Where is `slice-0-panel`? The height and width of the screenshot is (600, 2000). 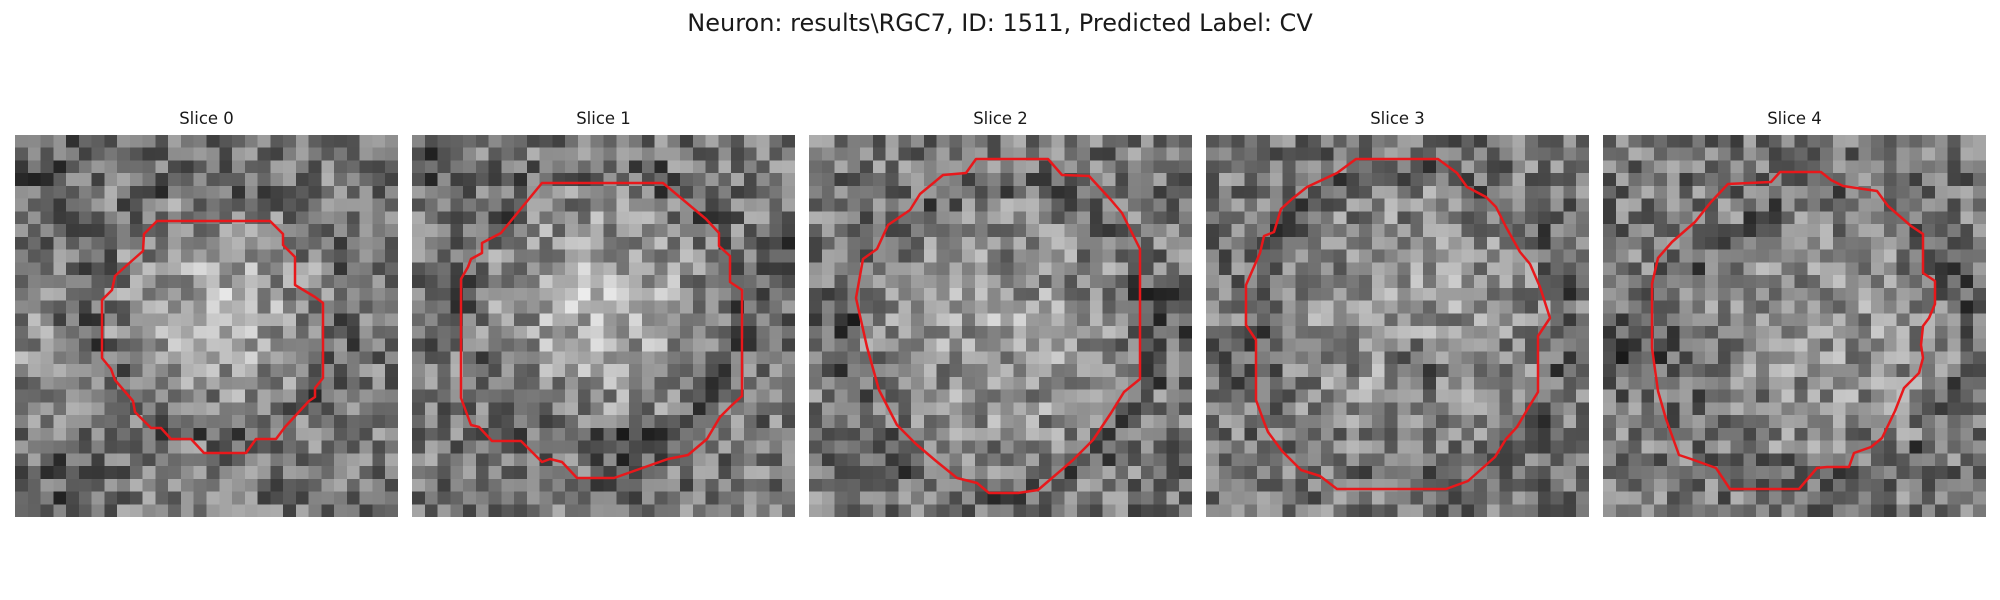 slice-0-panel is located at coordinates (206, 326).